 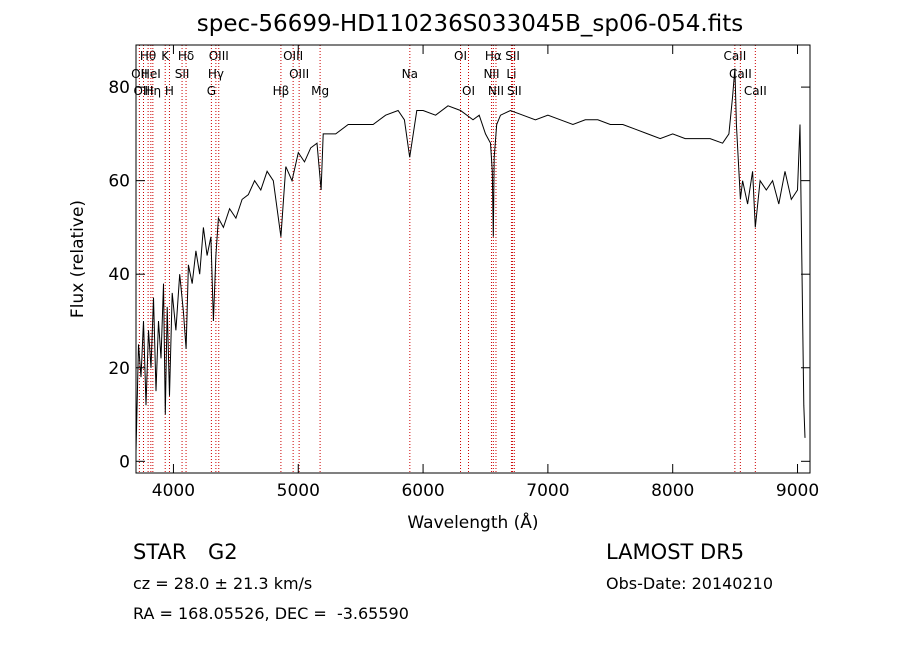 What do you see at coordinates (690, 583) in the screenshot?
I see `observation-date: Obs-Date: 20140210` at bounding box center [690, 583].